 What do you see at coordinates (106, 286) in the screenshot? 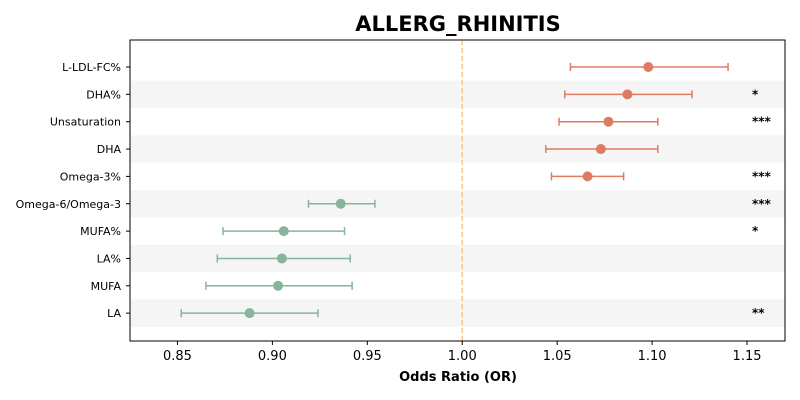
I see `y-tick-label: MUFA` at bounding box center [106, 286].